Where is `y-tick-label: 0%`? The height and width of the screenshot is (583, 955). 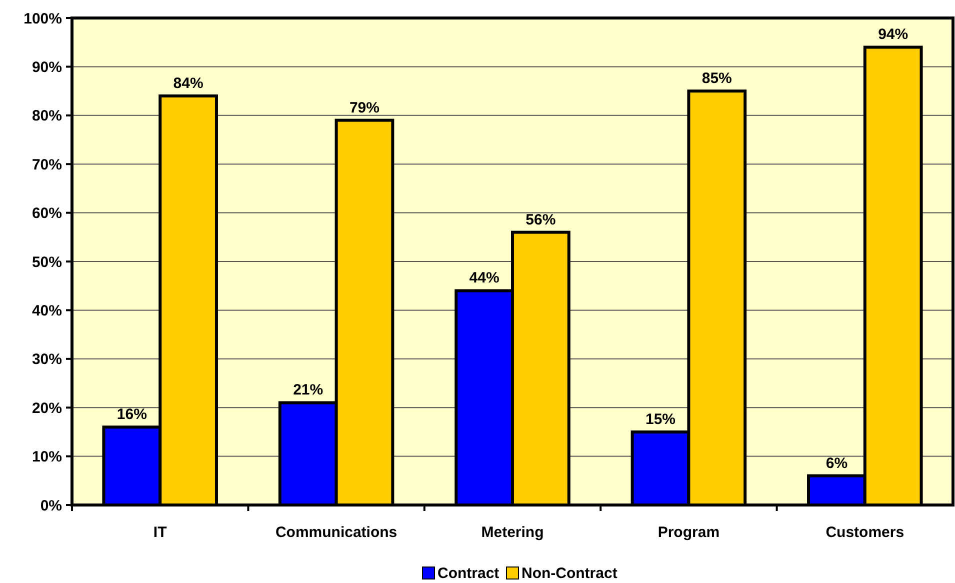 y-tick-label: 0% is located at coordinates (51, 505).